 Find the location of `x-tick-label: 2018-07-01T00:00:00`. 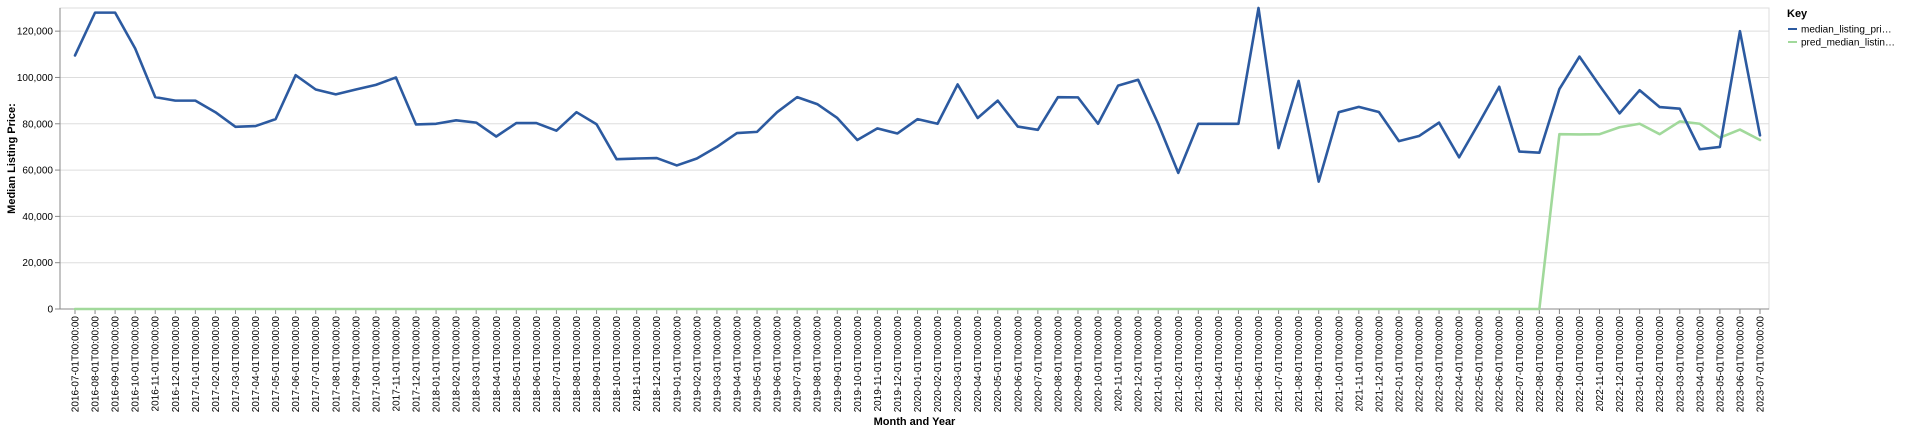

x-tick-label: 2018-07-01T00:00:00 is located at coordinates (557, 364).